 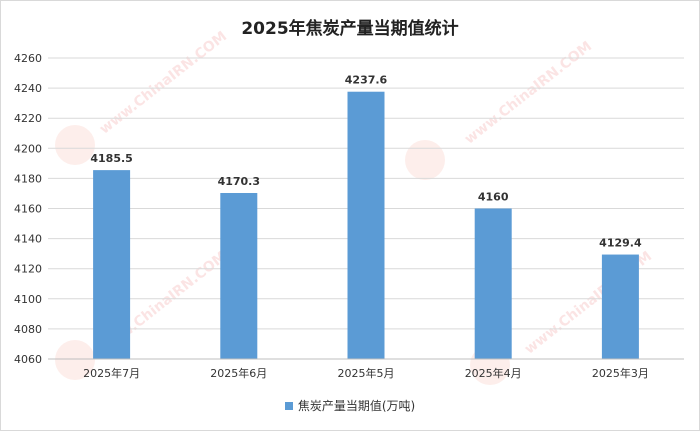 I want to click on x-tick-label: 2025年4月, so click(x=493, y=373).